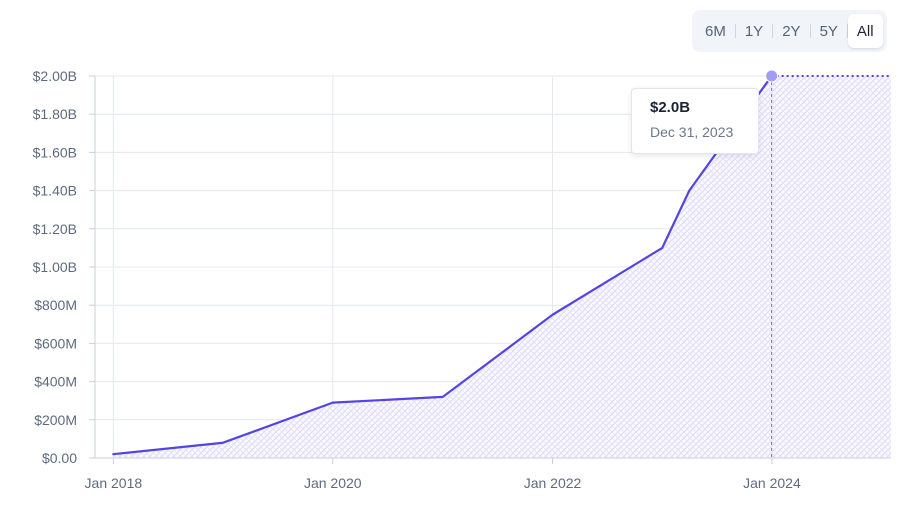  Describe the element at coordinates (715, 31) in the screenshot. I see `range-button-6m: 6M` at that location.